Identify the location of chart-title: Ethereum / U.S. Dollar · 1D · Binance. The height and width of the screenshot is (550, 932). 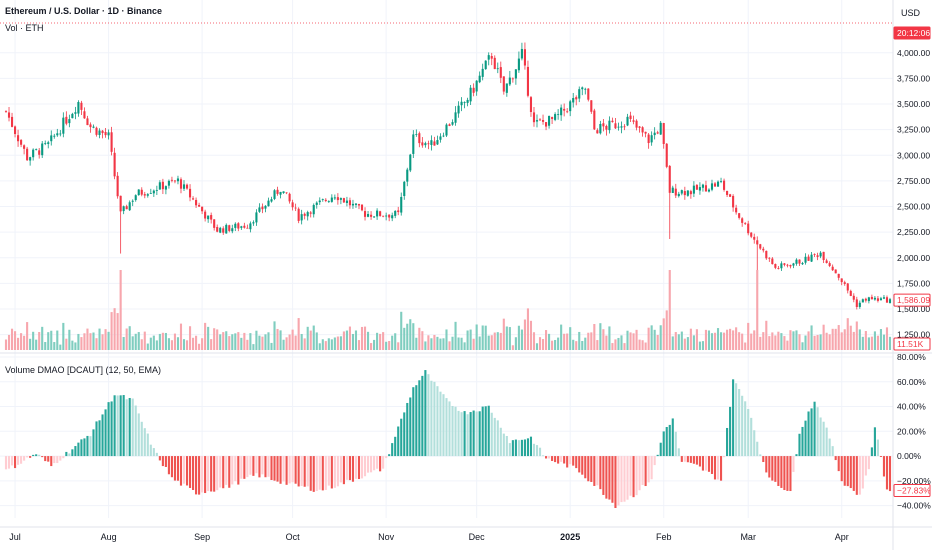
(84, 11).